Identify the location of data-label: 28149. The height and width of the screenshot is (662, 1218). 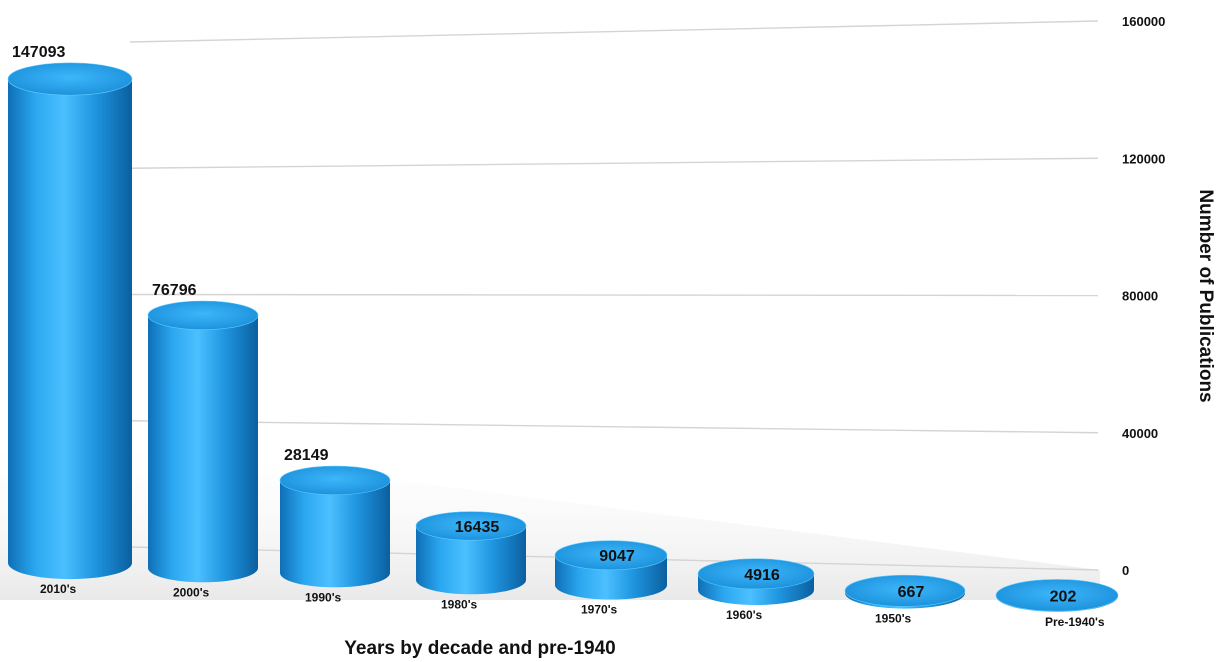
(306, 455).